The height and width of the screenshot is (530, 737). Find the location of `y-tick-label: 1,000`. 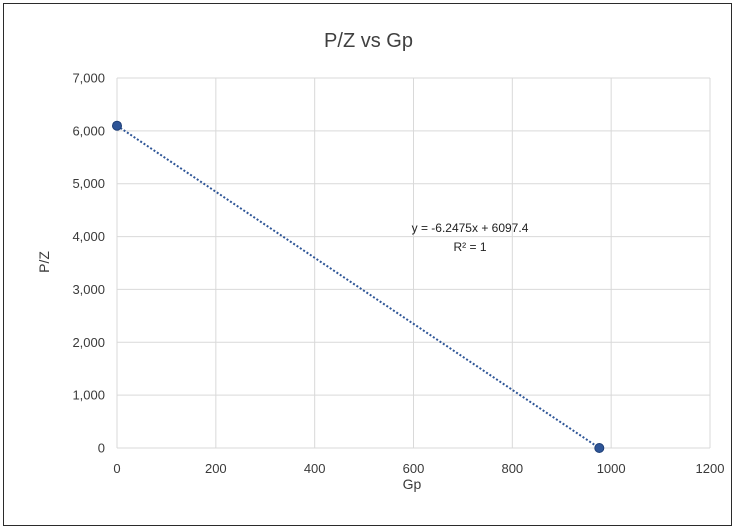

y-tick-label: 1,000 is located at coordinates (88, 395).